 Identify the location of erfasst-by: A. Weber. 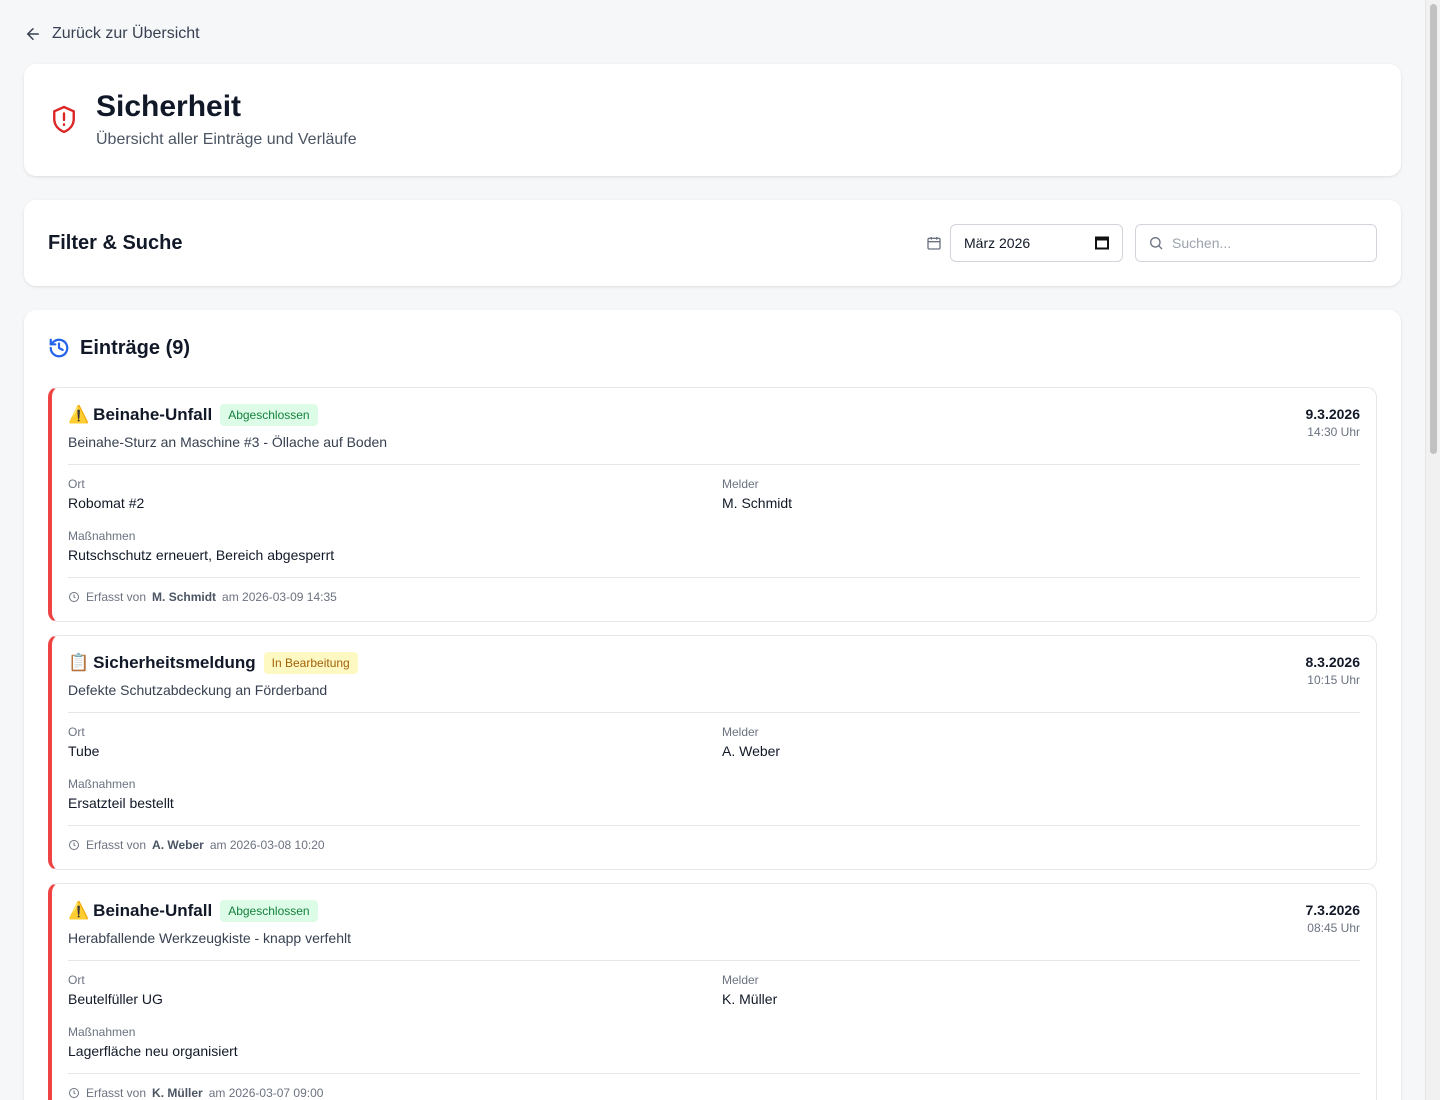
(178, 845).